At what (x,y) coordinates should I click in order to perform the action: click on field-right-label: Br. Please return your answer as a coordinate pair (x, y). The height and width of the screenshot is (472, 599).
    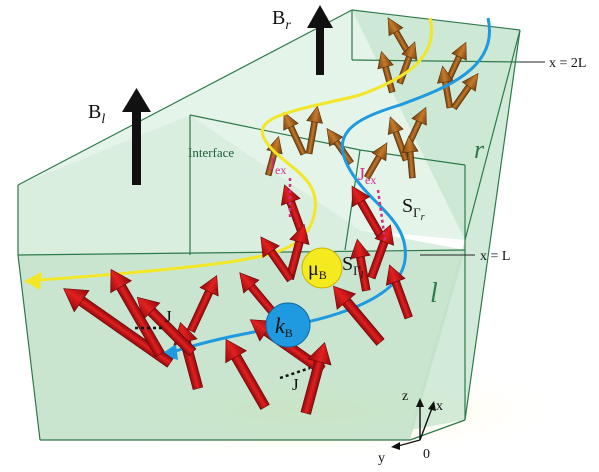
    Looking at the image, I should click on (281, 20).